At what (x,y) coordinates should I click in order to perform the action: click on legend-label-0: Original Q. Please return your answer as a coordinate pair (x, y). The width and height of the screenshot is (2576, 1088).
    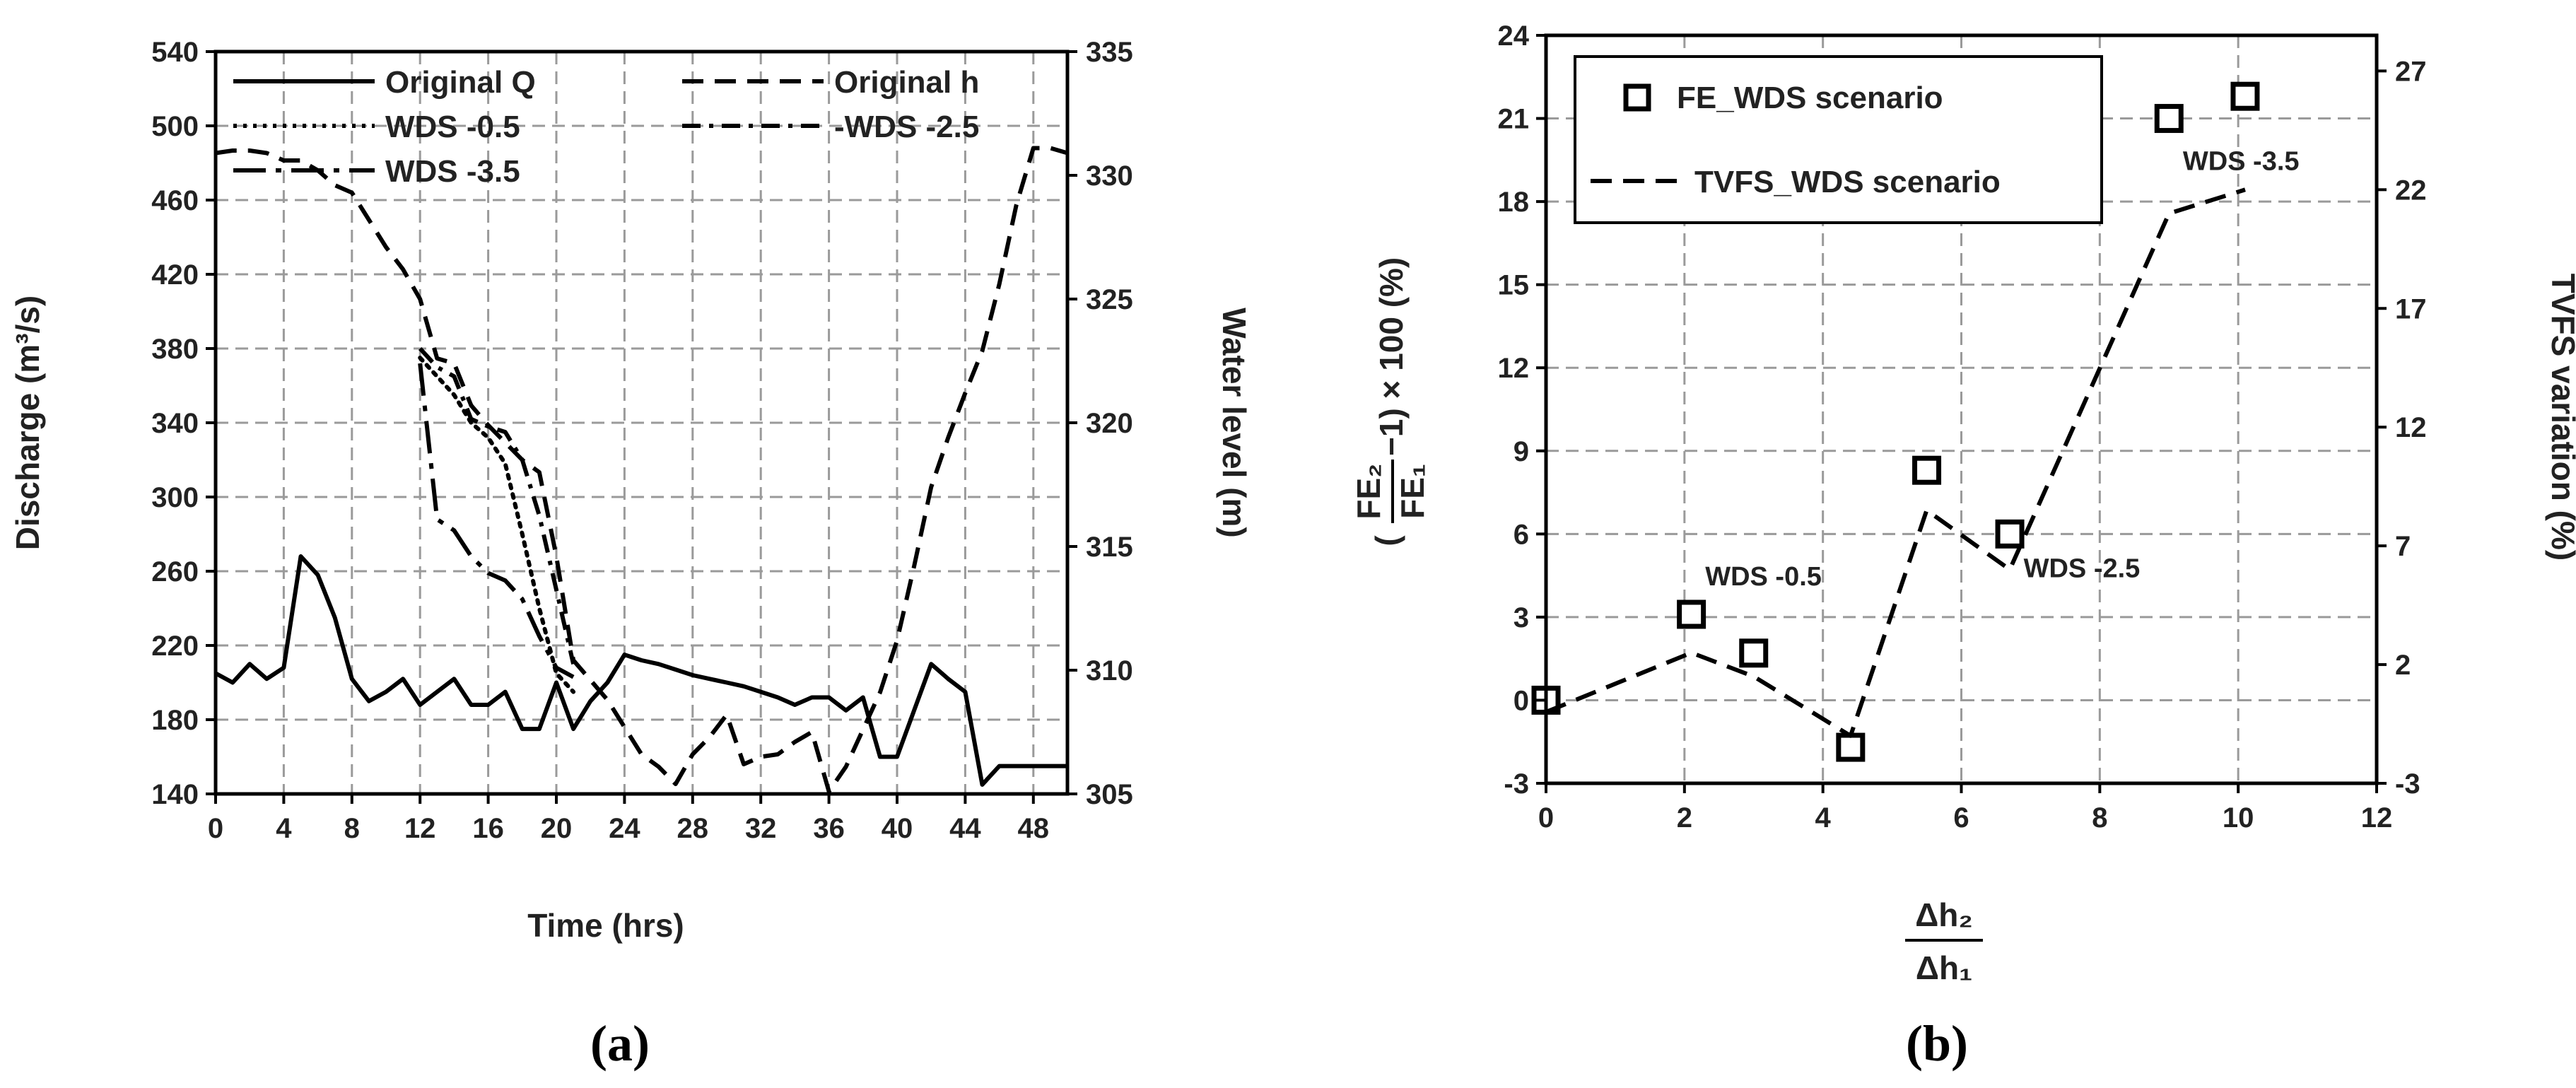
    Looking at the image, I should click on (461, 82).